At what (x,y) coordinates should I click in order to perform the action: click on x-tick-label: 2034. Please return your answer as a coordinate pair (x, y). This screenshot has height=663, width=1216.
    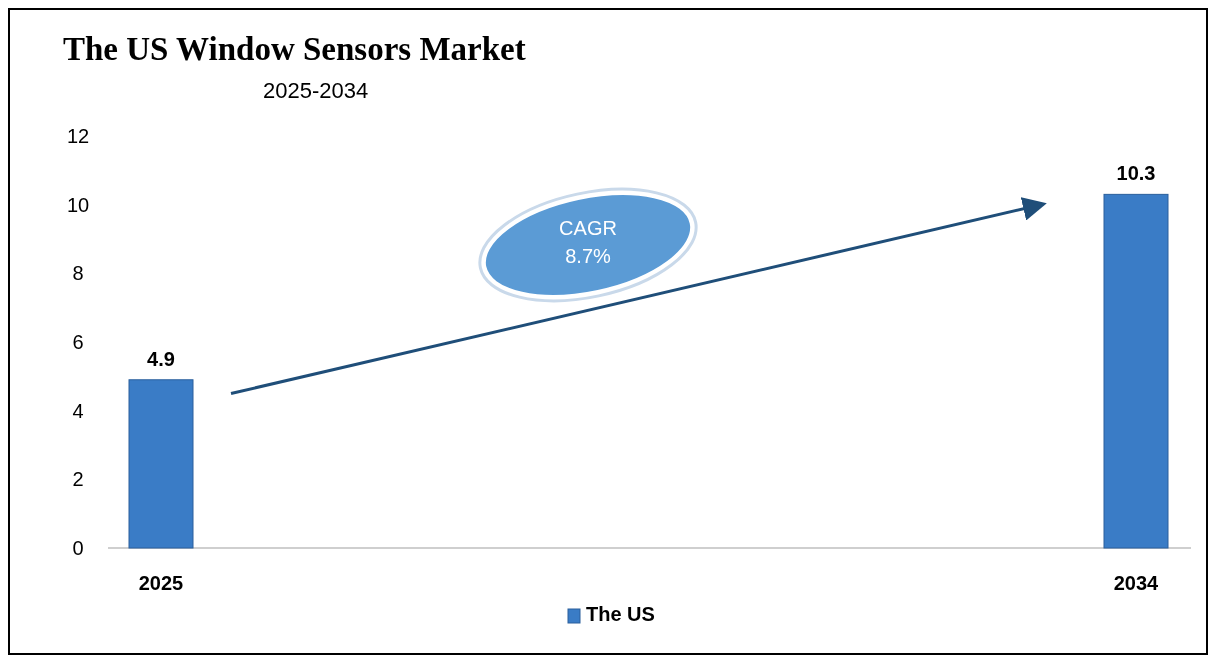
    Looking at the image, I should click on (1136, 583).